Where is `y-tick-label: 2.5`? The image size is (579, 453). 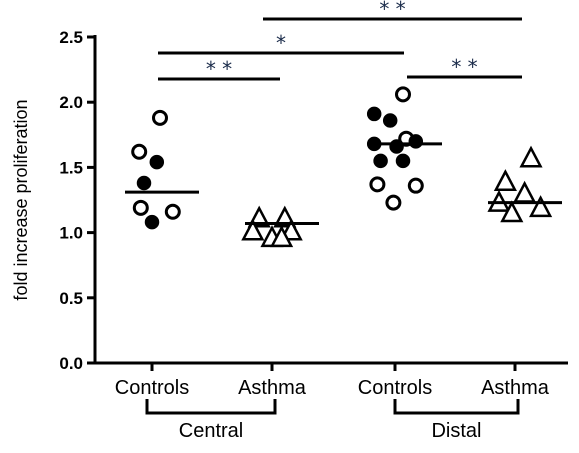 y-tick-label: 2.5 is located at coordinates (71, 37).